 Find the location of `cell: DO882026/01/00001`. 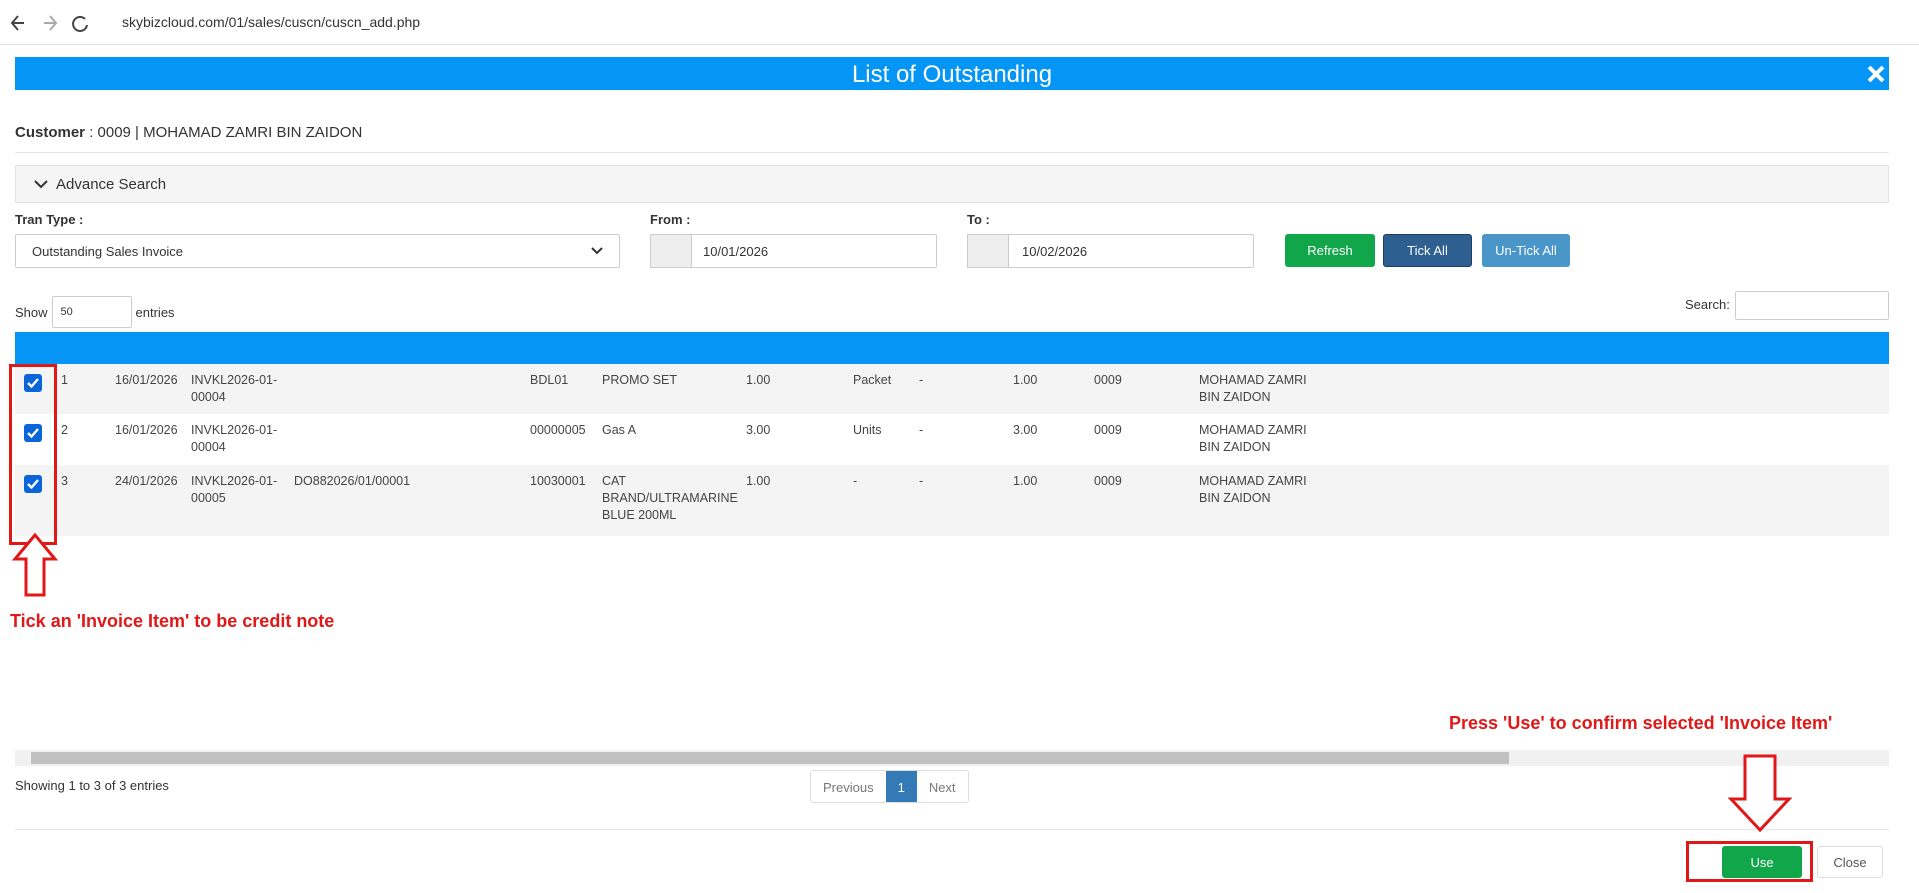

cell: DO882026/01/00001 is located at coordinates (352, 481).